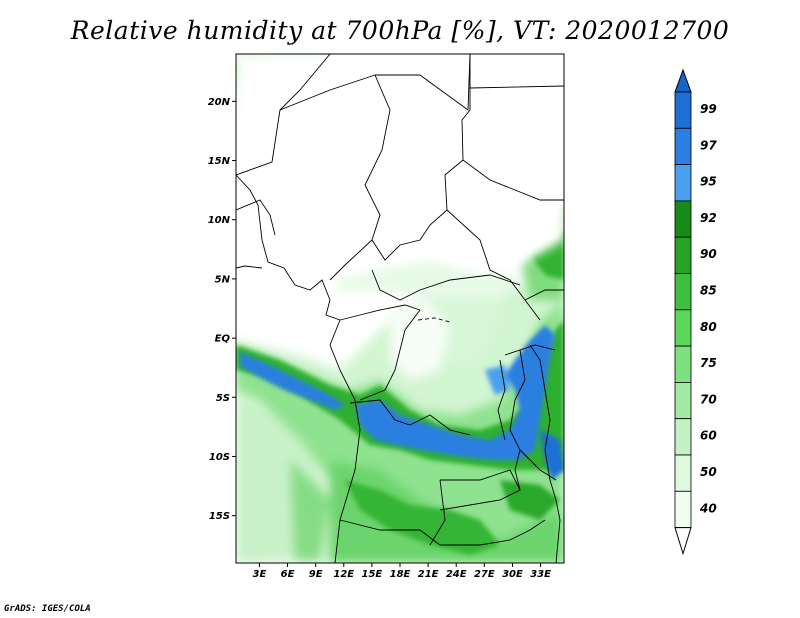 Image resolution: width=800 pixels, height=618 pixels. I want to click on colorbar-label: 80, so click(708, 327).